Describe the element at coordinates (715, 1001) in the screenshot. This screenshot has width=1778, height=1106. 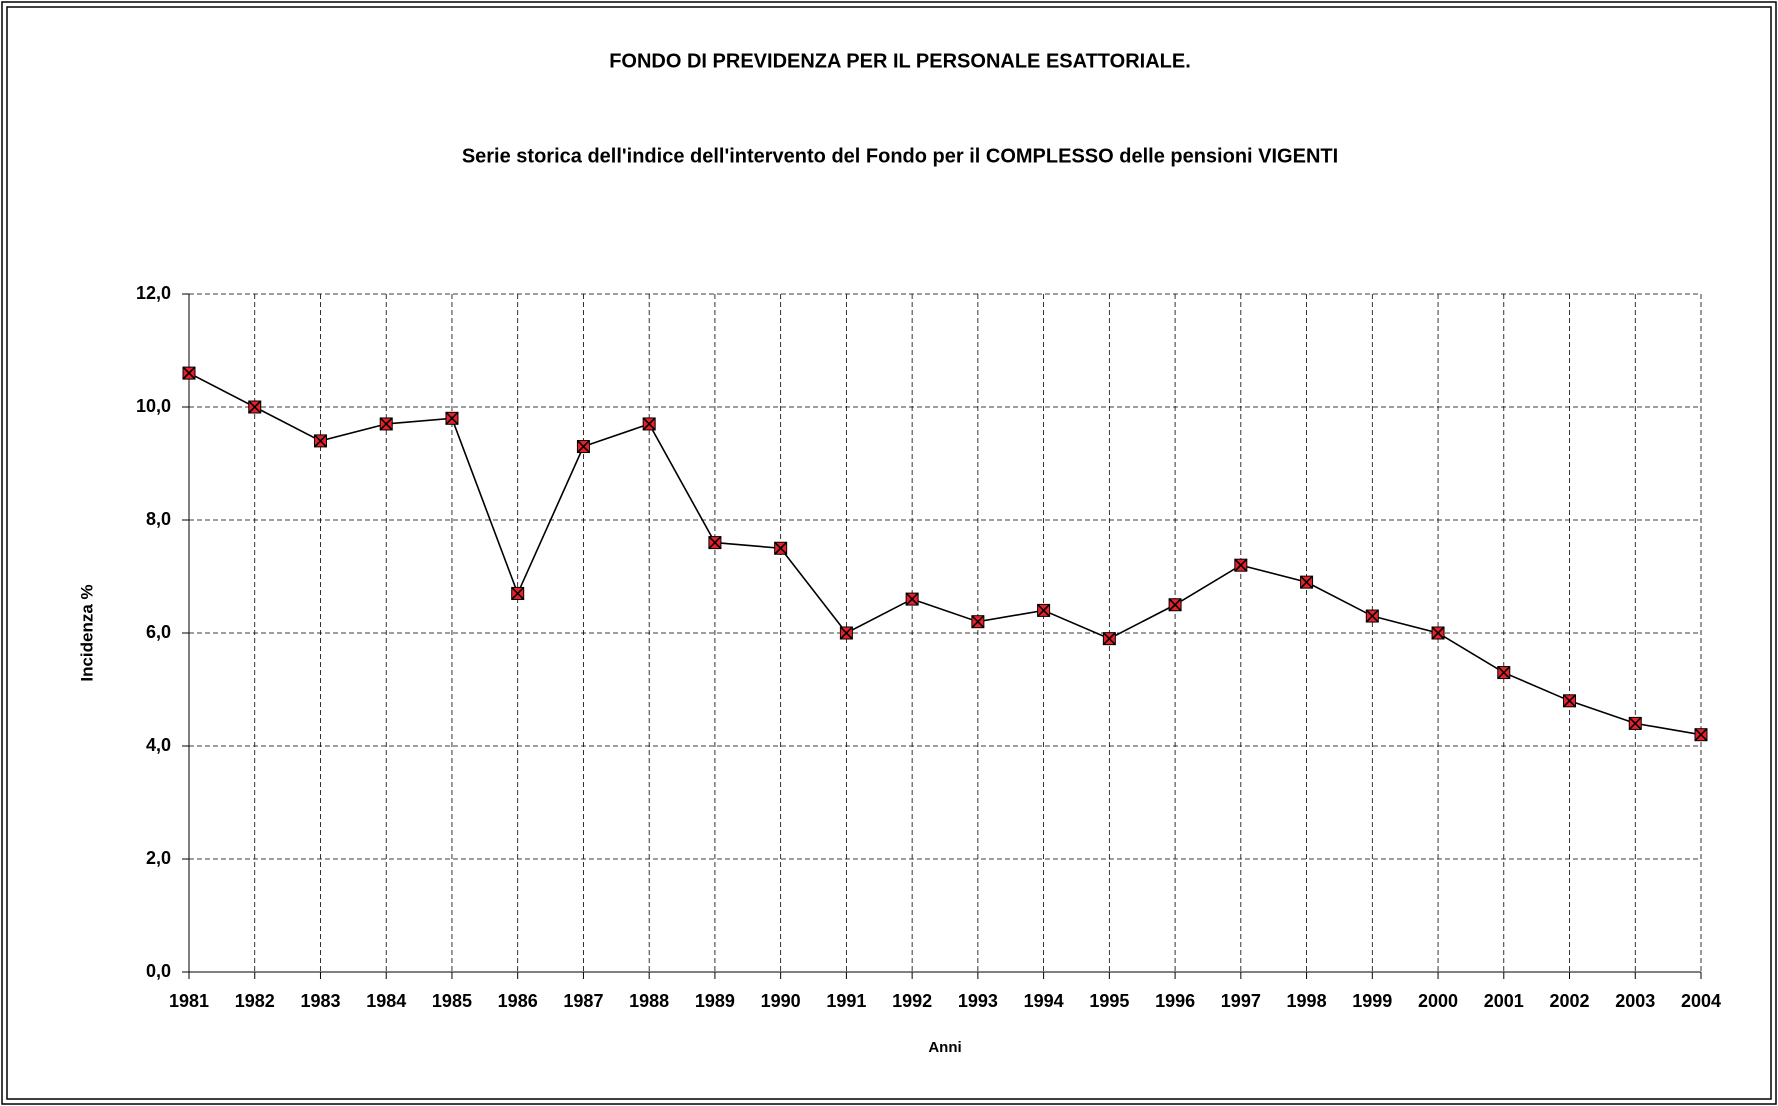
I see `x-tick-label: 1989` at that location.